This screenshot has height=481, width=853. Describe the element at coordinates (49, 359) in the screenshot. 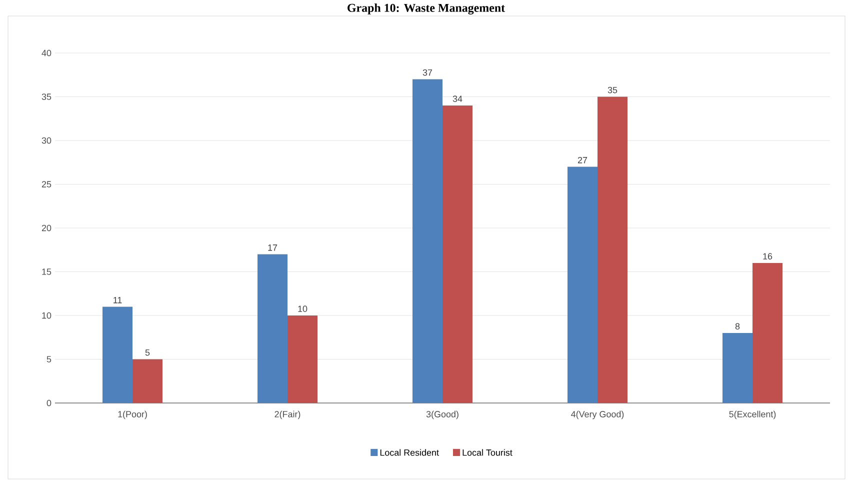

I see `y-tick-label: 5` at that location.